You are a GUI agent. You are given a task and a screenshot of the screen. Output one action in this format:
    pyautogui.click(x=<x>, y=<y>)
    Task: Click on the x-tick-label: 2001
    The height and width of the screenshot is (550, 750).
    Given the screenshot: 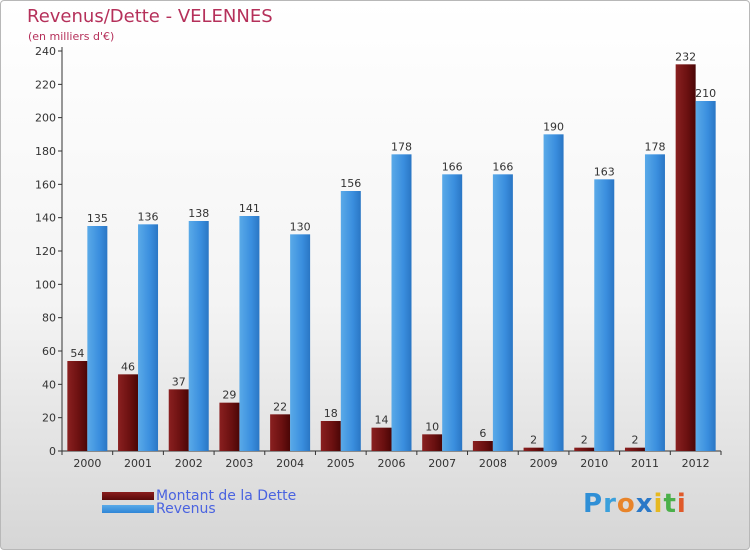 What is the action you would take?
    pyautogui.click(x=138, y=463)
    